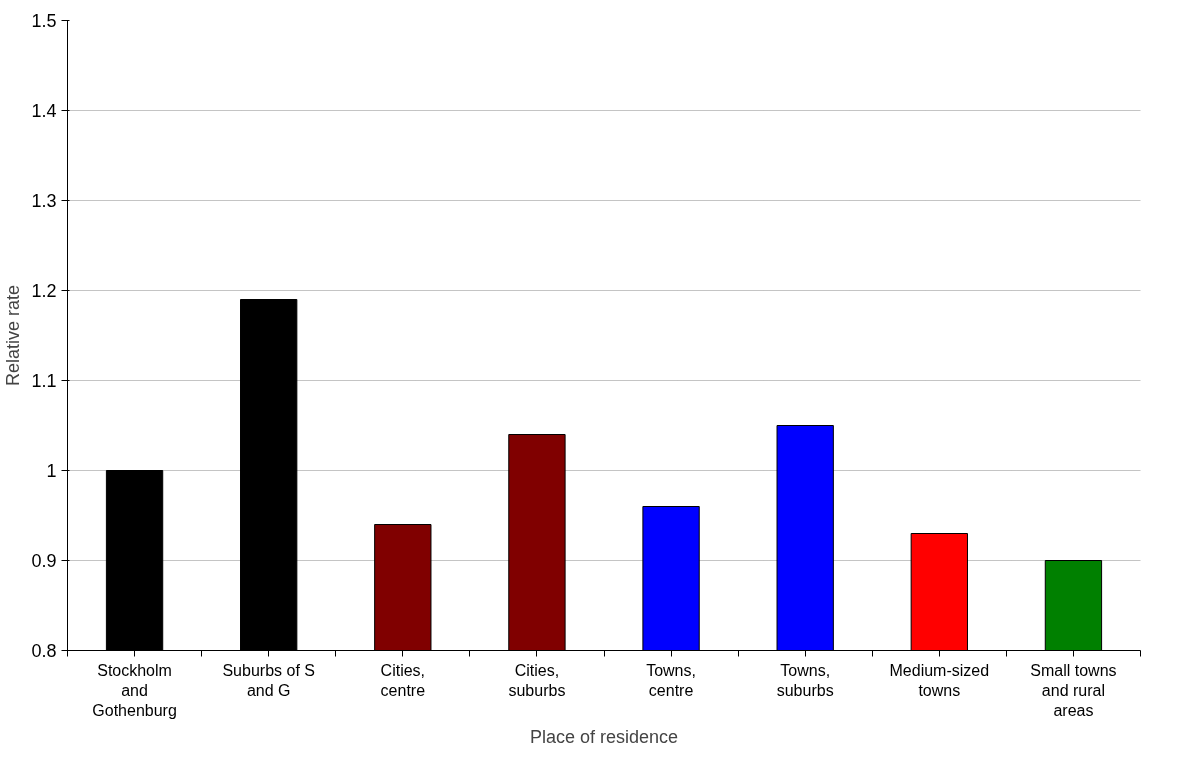  Describe the element at coordinates (671, 680) in the screenshot. I see `x-tick-label: Towns, centre` at that location.